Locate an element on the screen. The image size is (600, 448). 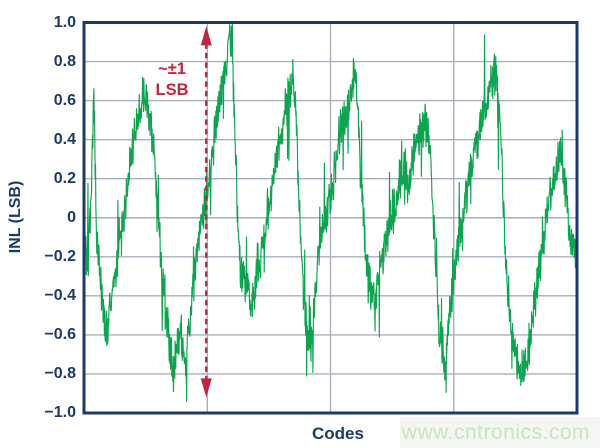
lsb-annotation-line2: LSB is located at coordinates (172, 90).